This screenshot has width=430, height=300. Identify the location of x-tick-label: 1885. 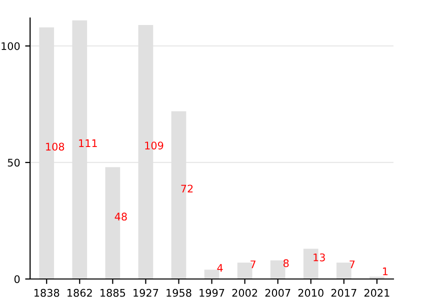
(113, 292).